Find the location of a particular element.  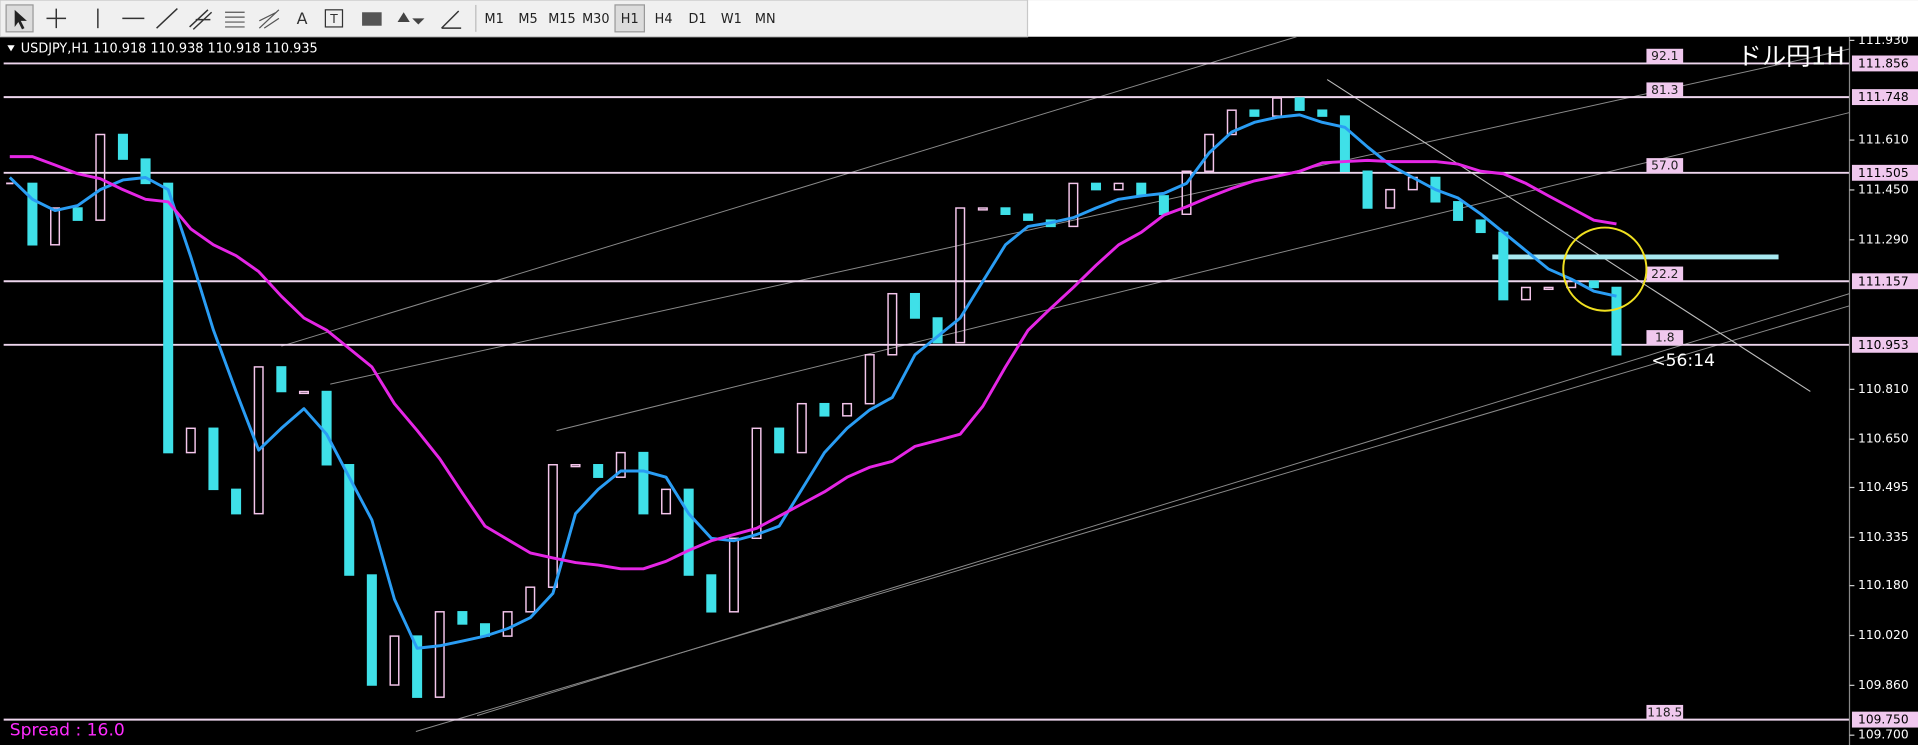

y-tick-label: 111.610 is located at coordinates (1883, 140).